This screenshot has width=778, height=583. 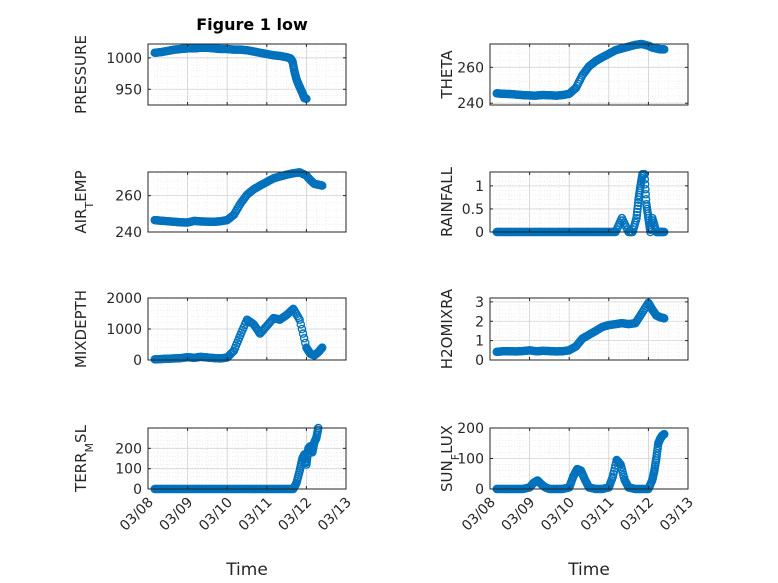 I want to click on y-axis-label: PRESSURE, so click(x=81, y=74).